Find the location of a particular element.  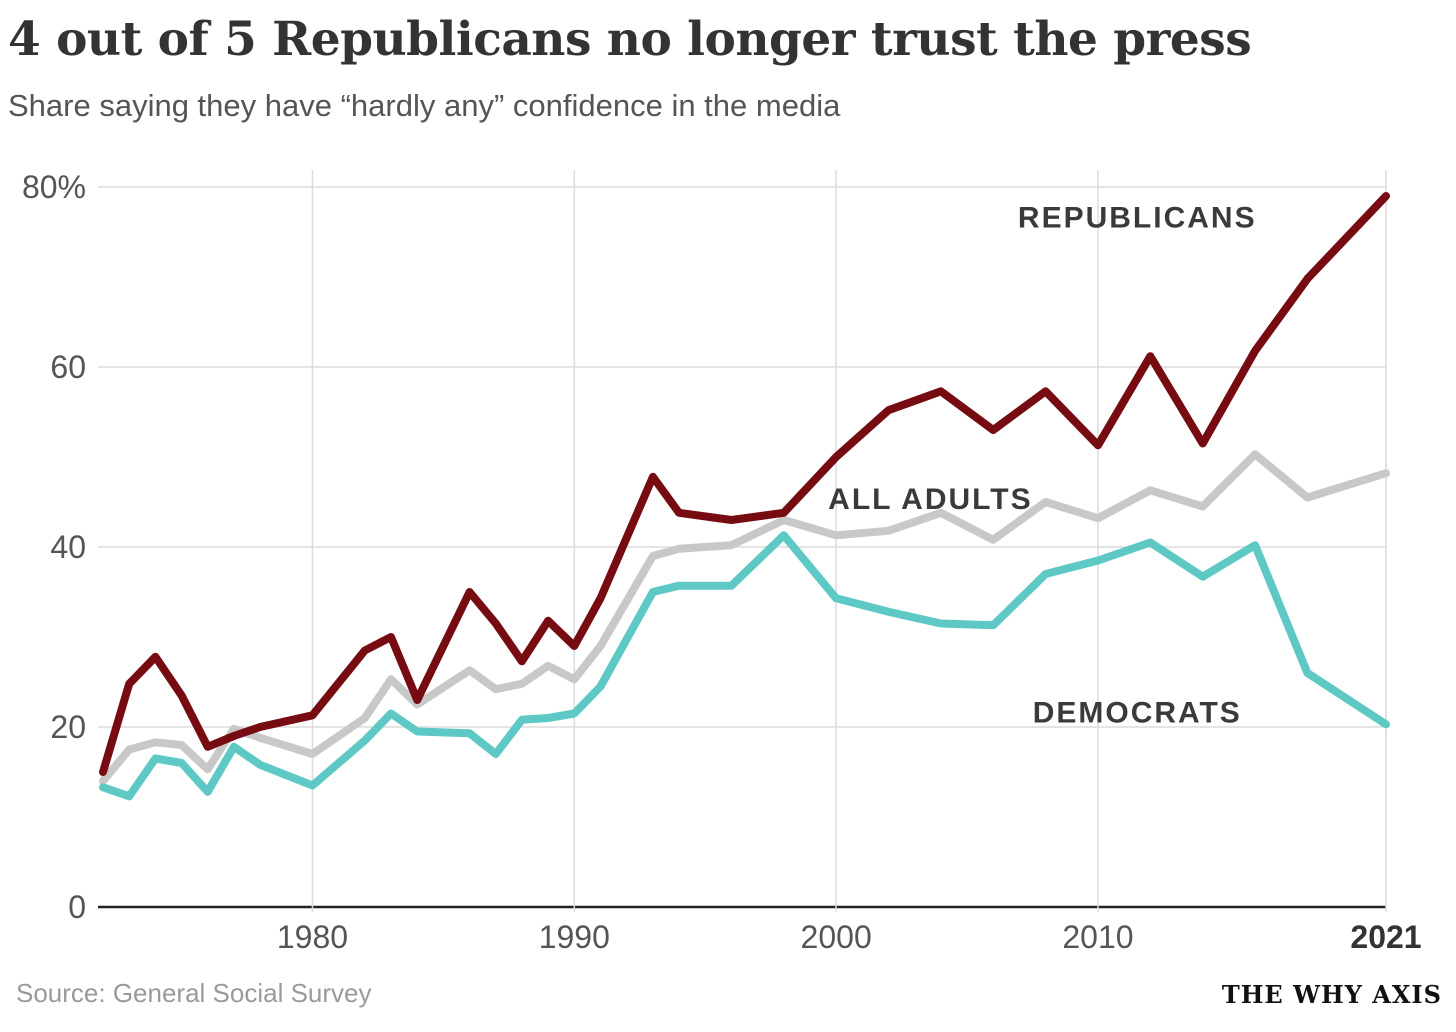

x-tick-label: 2021 is located at coordinates (1385, 937).